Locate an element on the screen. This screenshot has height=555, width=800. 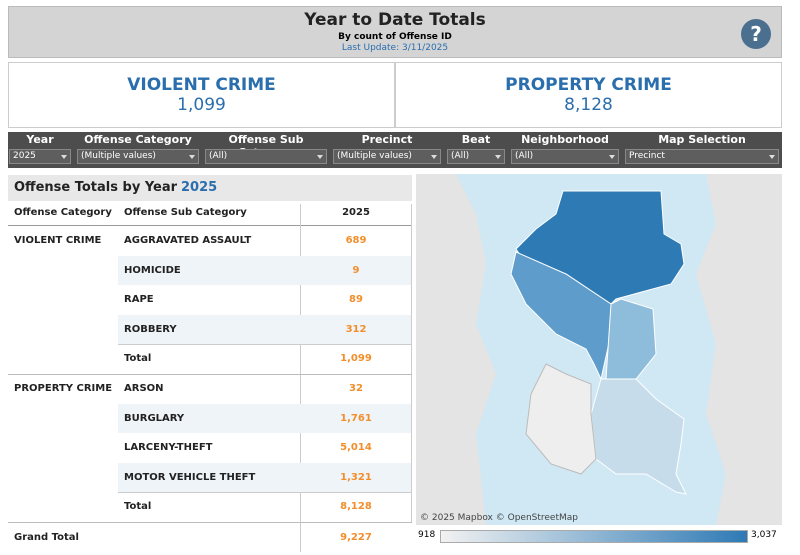
value-cell: 89 is located at coordinates (356, 300).